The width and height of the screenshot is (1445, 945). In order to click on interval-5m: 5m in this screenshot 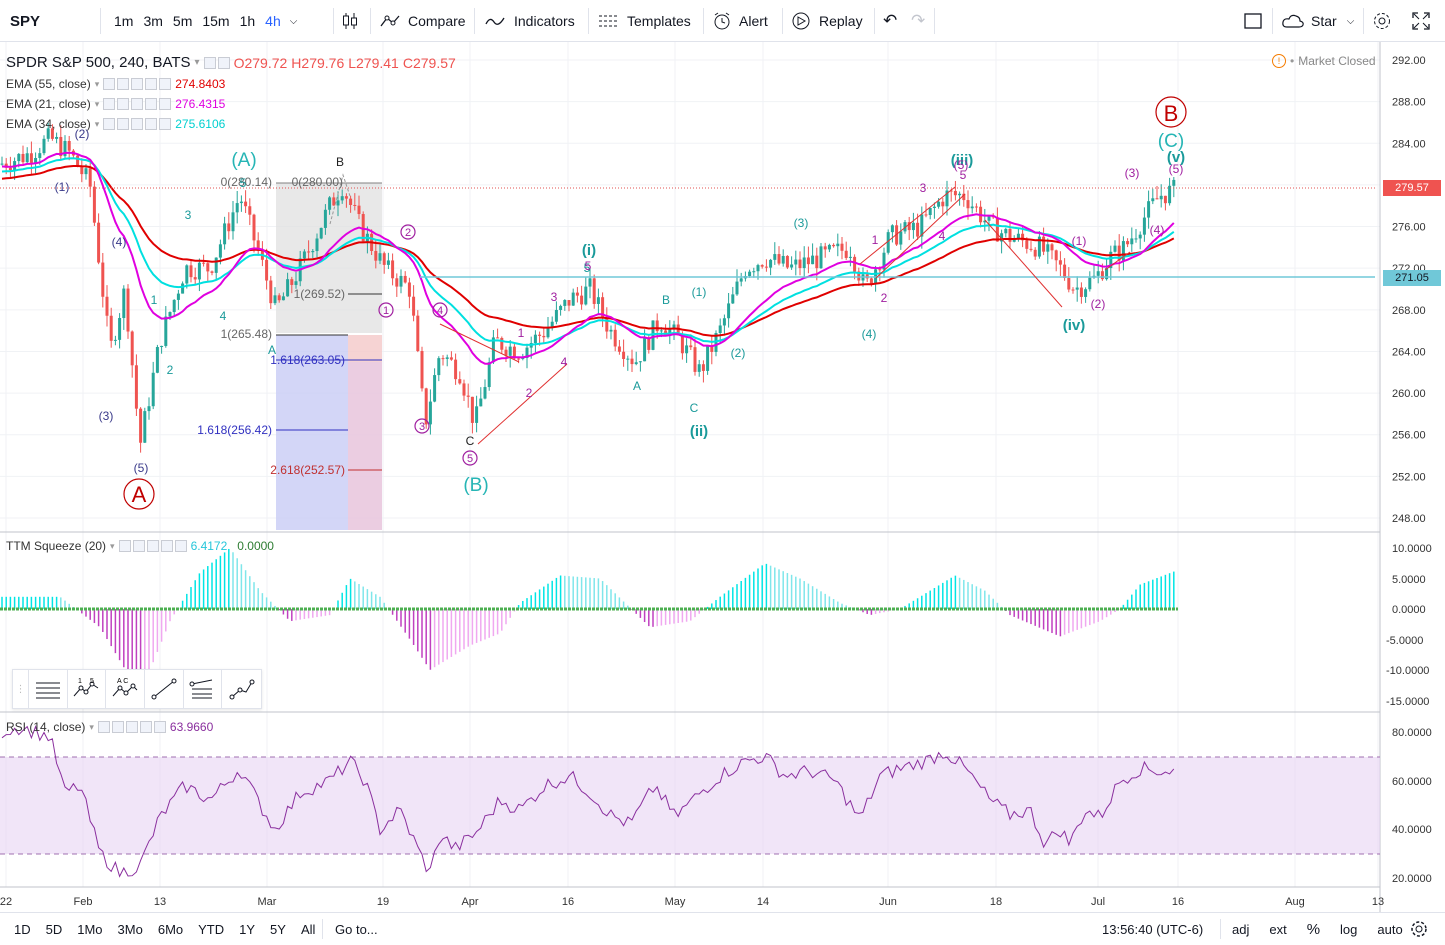, I will do `click(182, 21)`.